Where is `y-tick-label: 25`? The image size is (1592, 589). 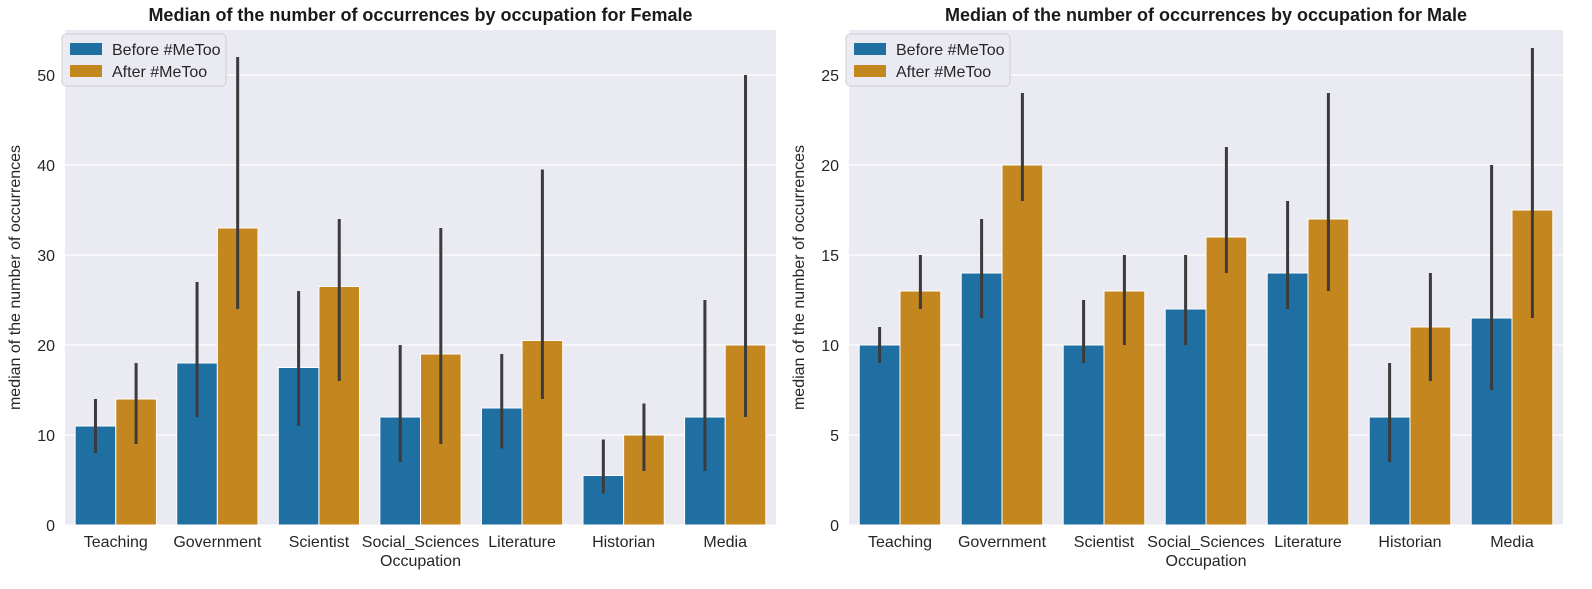 y-tick-label: 25 is located at coordinates (830, 76).